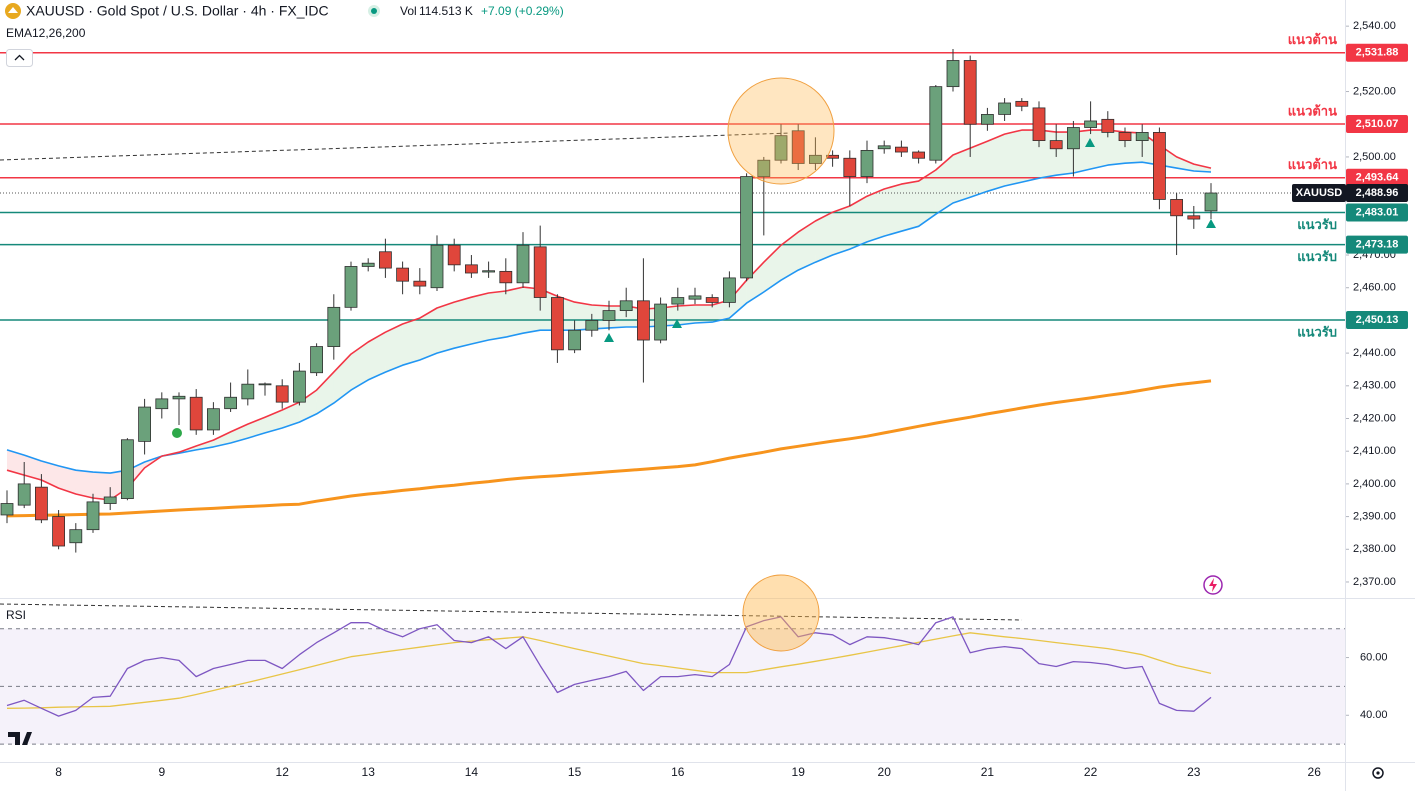 This screenshot has width=1415, height=791. What do you see at coordinates (1091, 772) in the screenshot?
I see `x-tick-label: 22` at bounding box center [1091, 772].